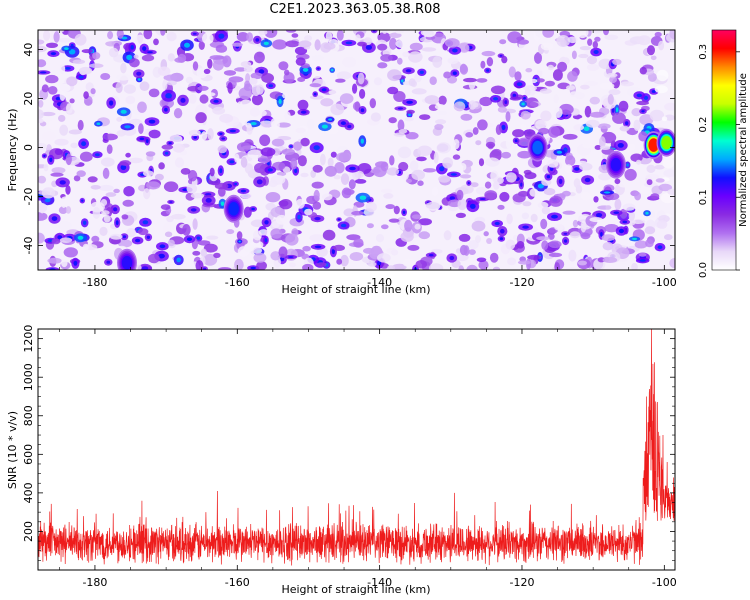 The height and width of the screenshot is (600, 750). What do you see at coordinates (664, 582) in the screenshot?
I see `x-tick-label: -100` at bounding box center [664, 582].